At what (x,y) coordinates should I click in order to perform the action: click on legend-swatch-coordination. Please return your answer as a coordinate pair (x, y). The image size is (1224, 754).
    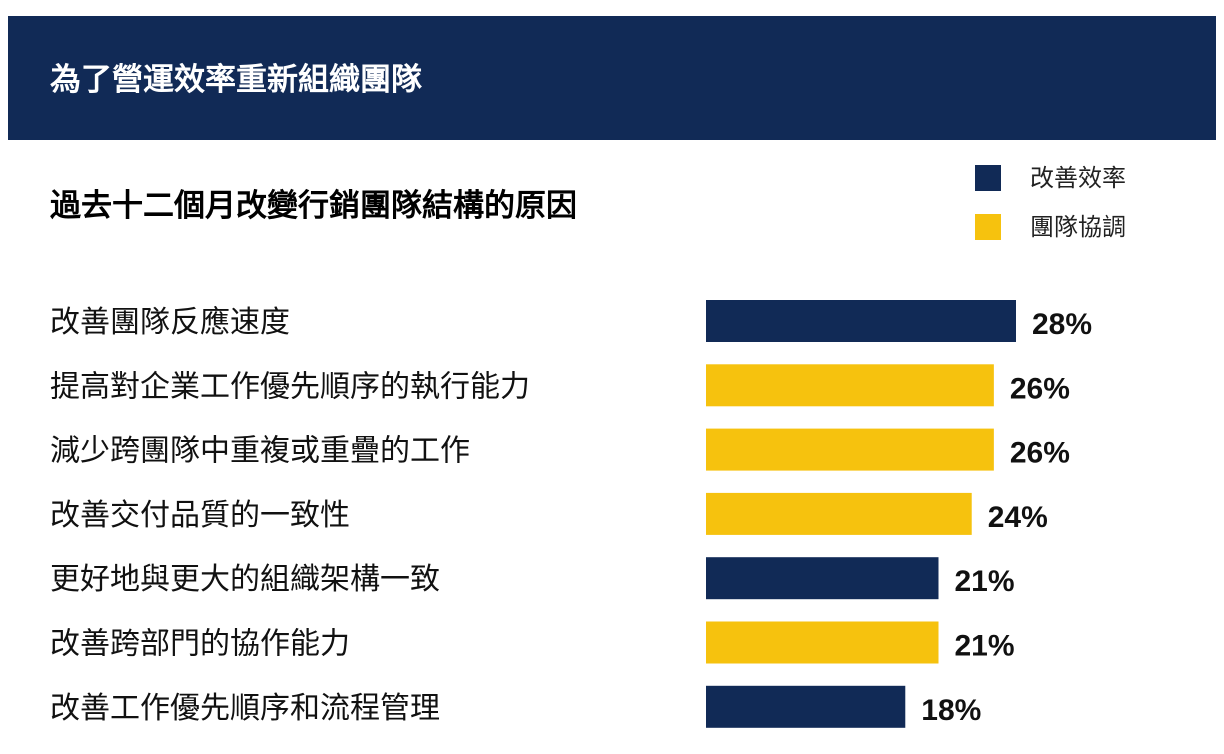
    Looking at the image, I should click on (988, 227).